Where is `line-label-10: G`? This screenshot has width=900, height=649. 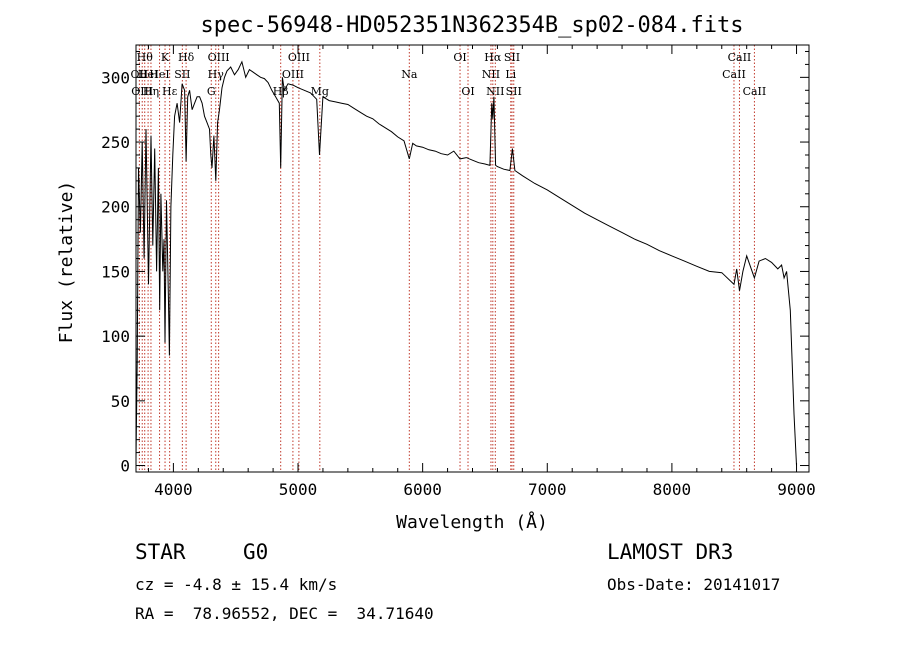
line-label-10: G is located at coordinates (211, 91).